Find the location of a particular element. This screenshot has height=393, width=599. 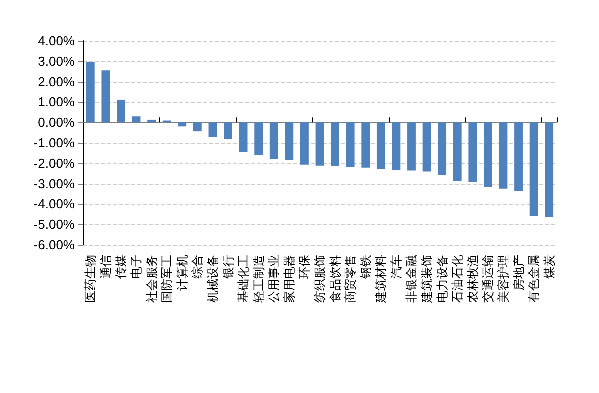

x-tick-label: 机械设备 is located at coordinates (213, 279).